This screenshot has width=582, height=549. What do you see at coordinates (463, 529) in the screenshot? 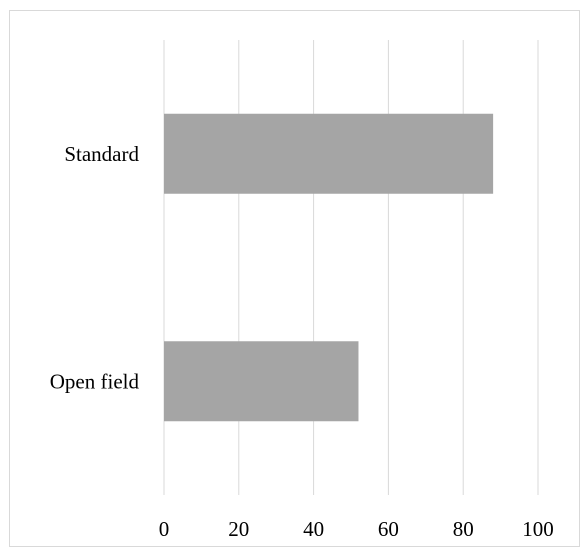
I see `x-tick-label: 80` at bounding box center [463, 529].